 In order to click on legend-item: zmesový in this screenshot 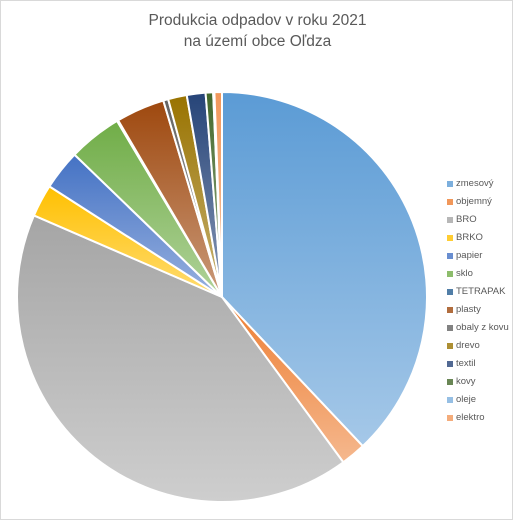, I will do `click(480, 184)`.